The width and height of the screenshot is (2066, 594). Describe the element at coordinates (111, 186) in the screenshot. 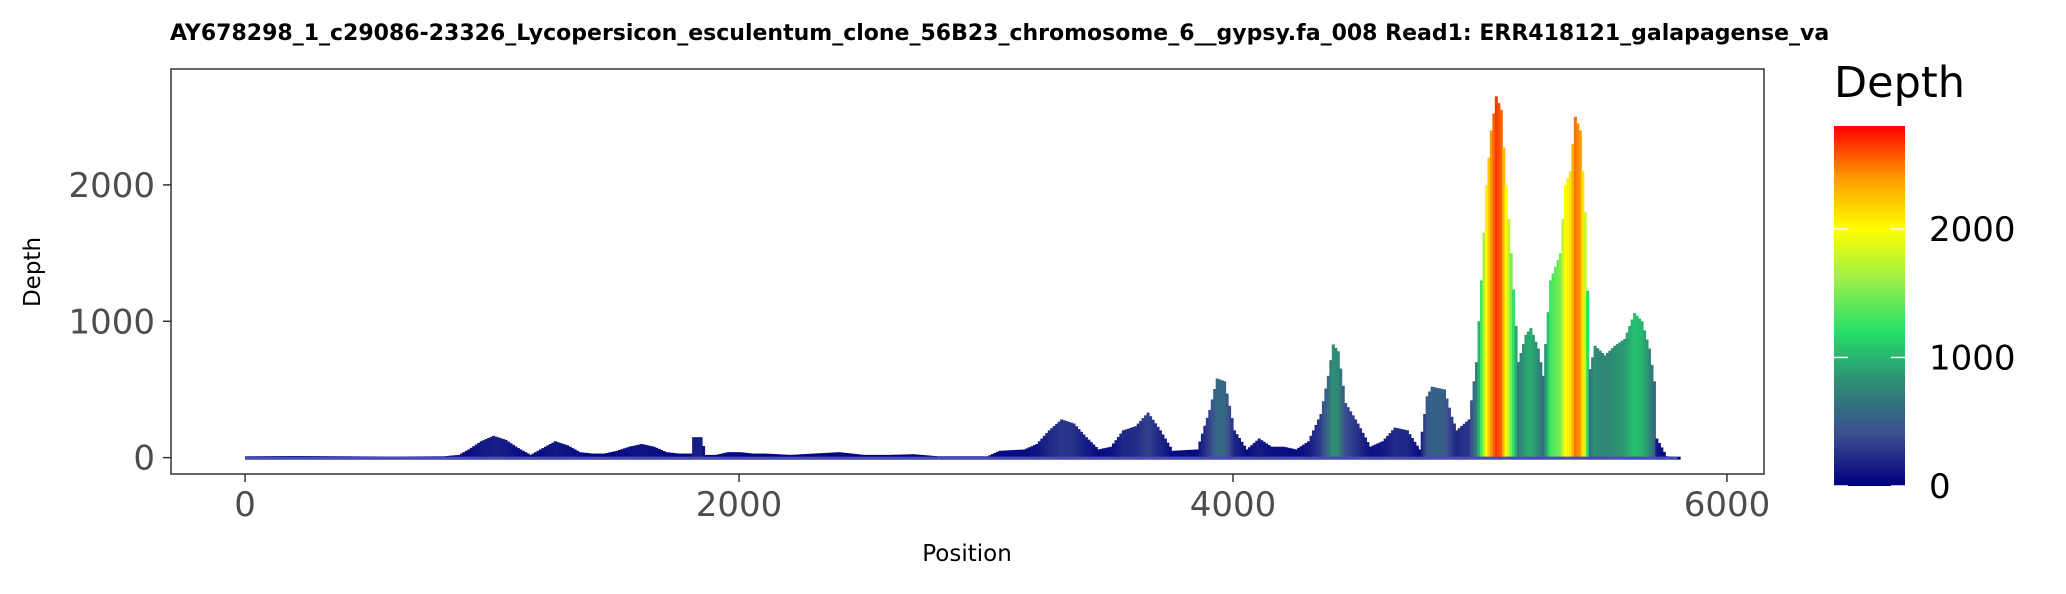

I see `y-tick-label: 2000` at that location.